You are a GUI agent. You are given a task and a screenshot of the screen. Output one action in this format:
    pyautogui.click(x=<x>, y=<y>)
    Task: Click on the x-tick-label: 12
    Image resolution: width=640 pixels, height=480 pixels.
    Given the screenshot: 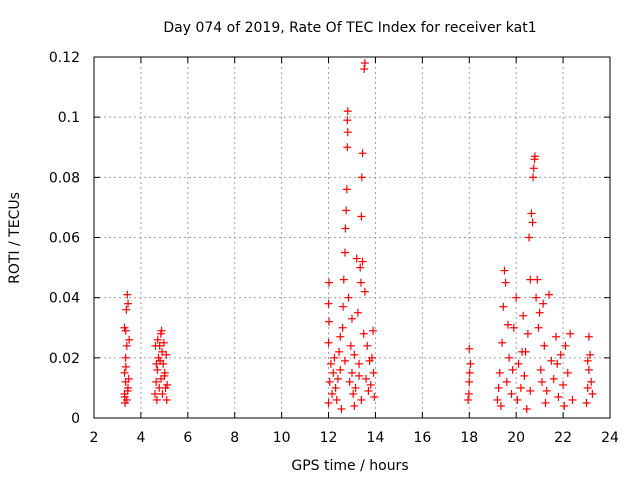 What is the action you would take?
    pyautogui.click(x=329, y=438)
    